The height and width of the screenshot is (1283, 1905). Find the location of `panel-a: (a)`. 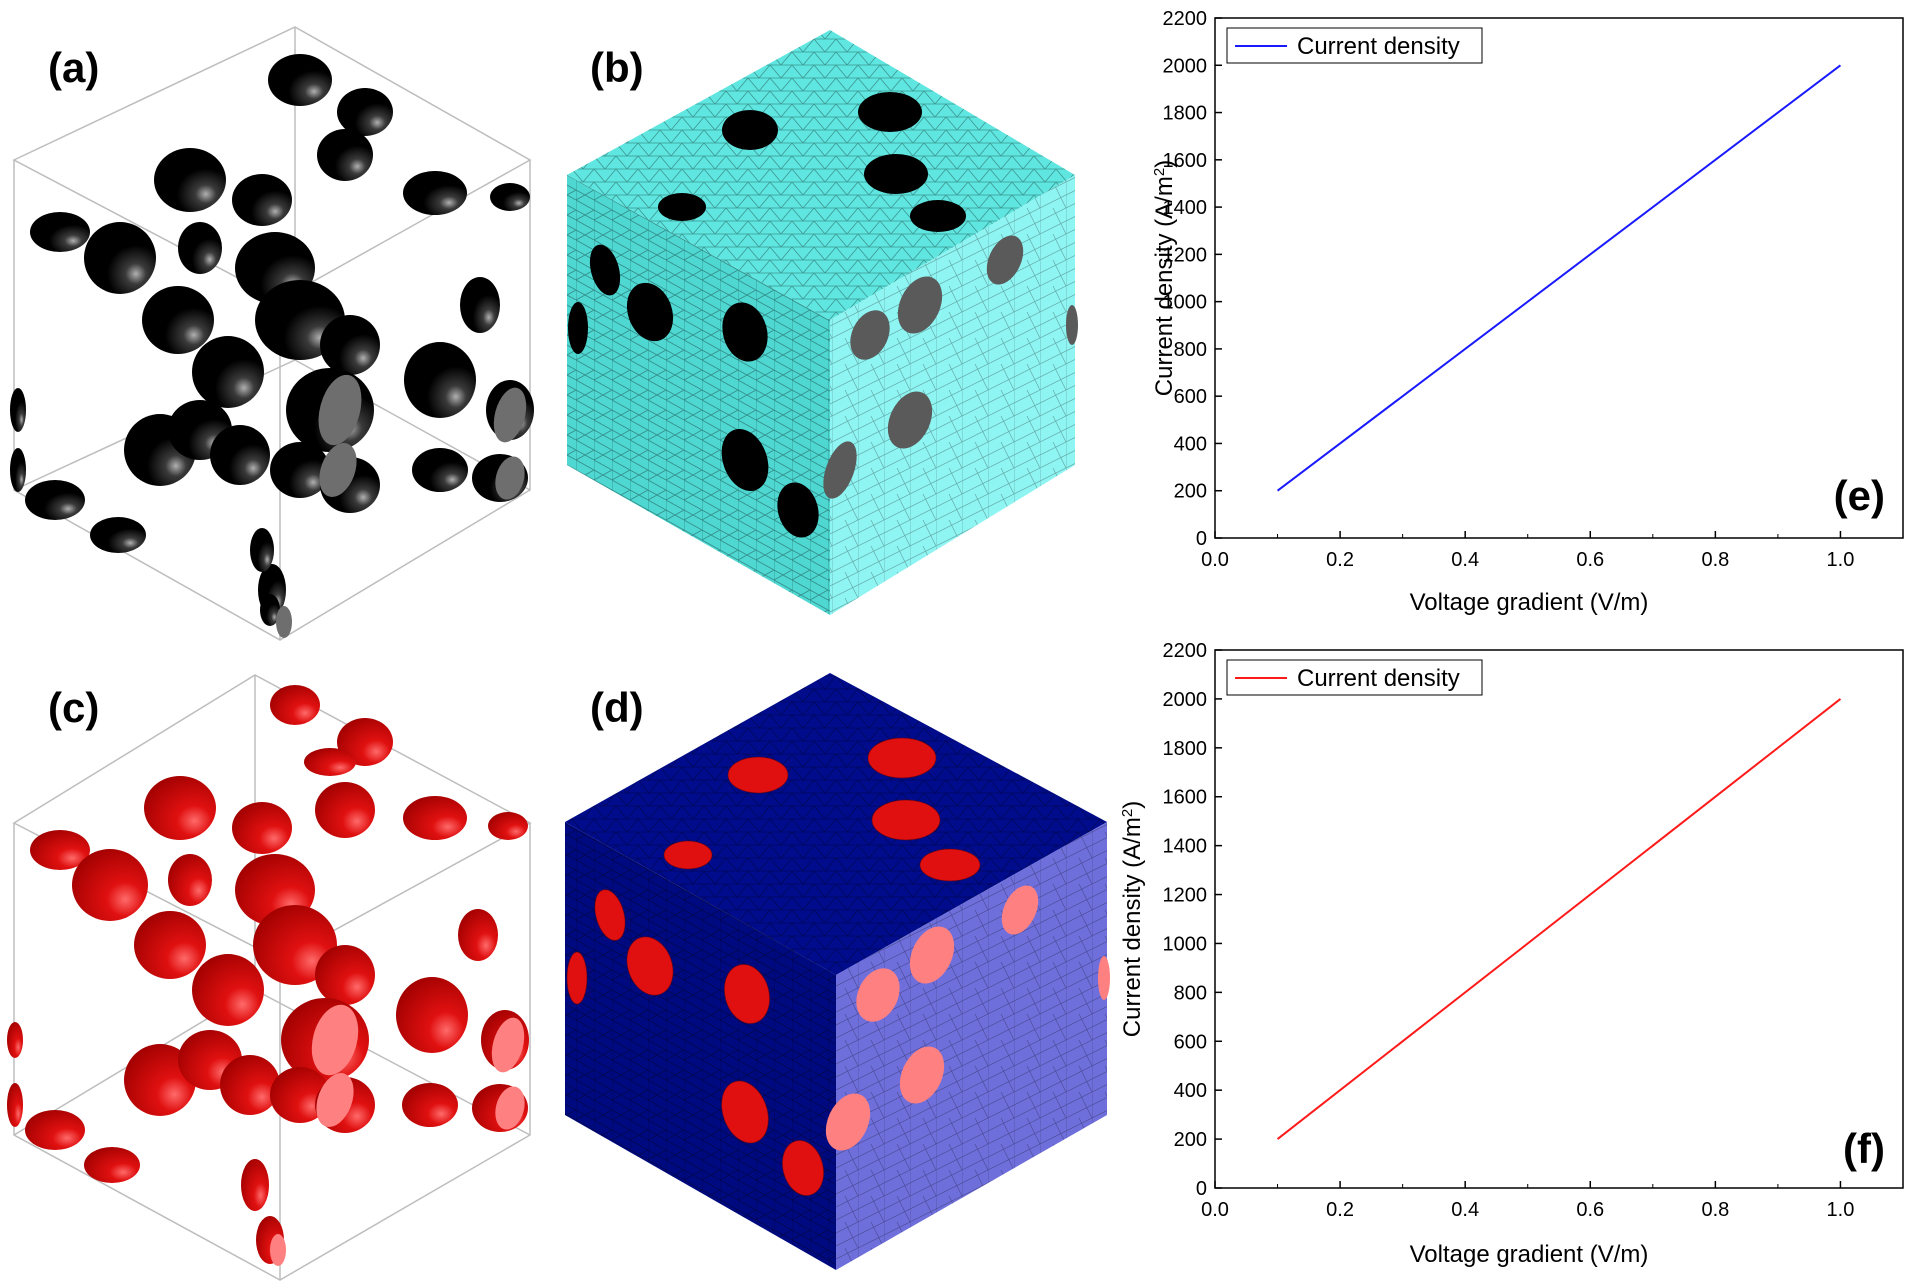

panel-a: (a) is located at coordinates (272, 333).